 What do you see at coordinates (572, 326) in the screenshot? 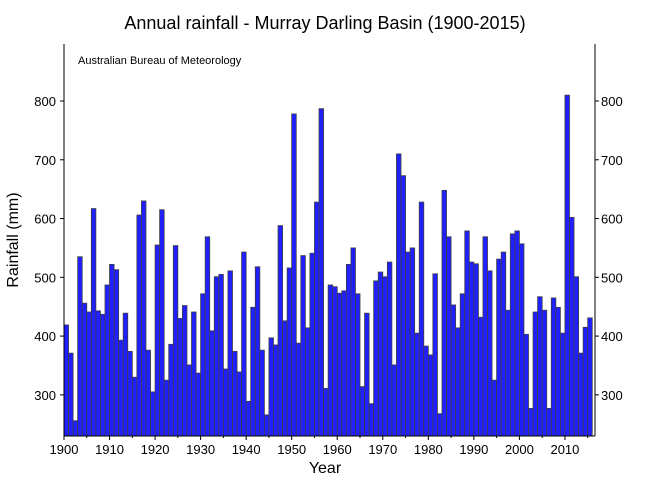
I see `bar-2011` at bounding box center [572, 326].